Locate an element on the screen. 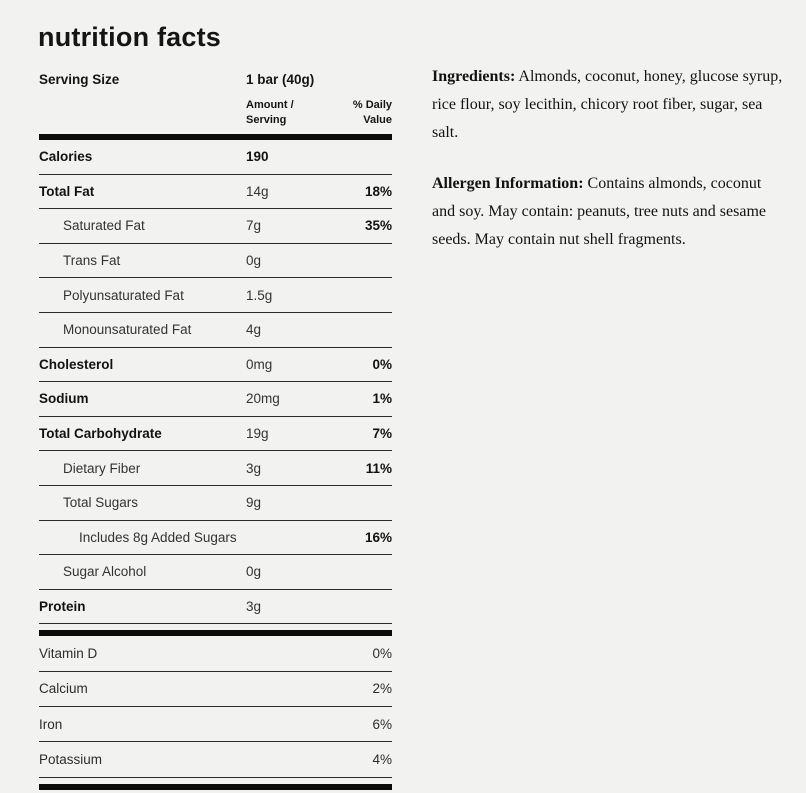 The image size is (806, 793). micronutrient-label: Calcium is located at coordinates (63, 689).